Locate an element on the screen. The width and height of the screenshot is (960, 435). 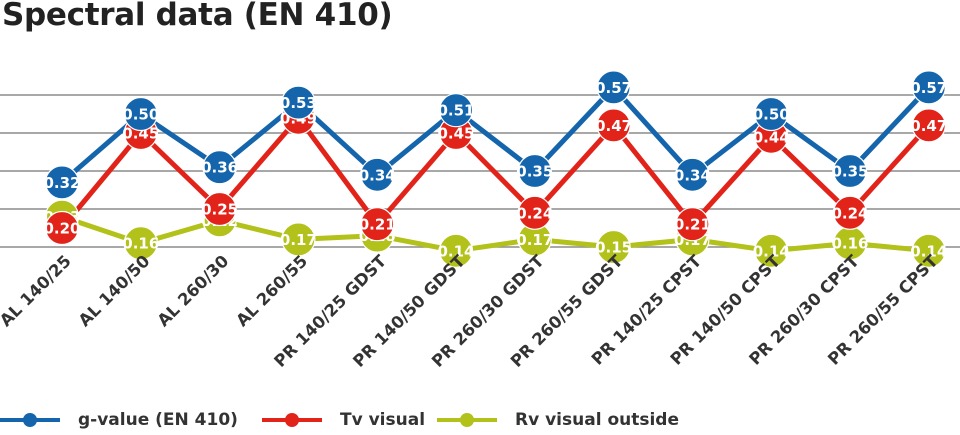
data-label-s2-10: 0.16 is located at coordinates (849, 244).